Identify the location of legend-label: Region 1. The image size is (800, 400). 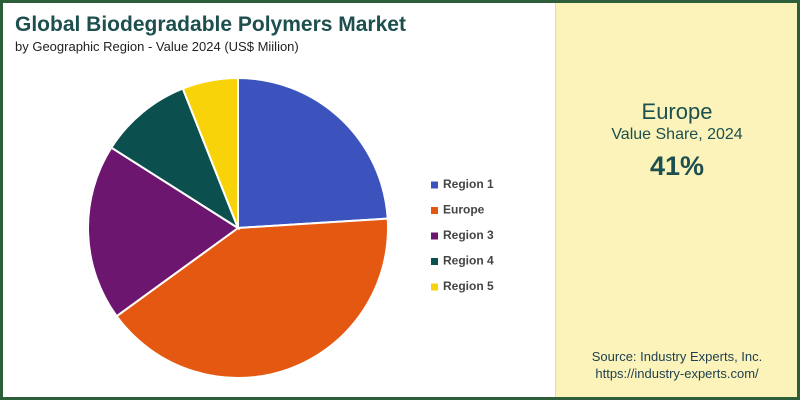
(468, 184).